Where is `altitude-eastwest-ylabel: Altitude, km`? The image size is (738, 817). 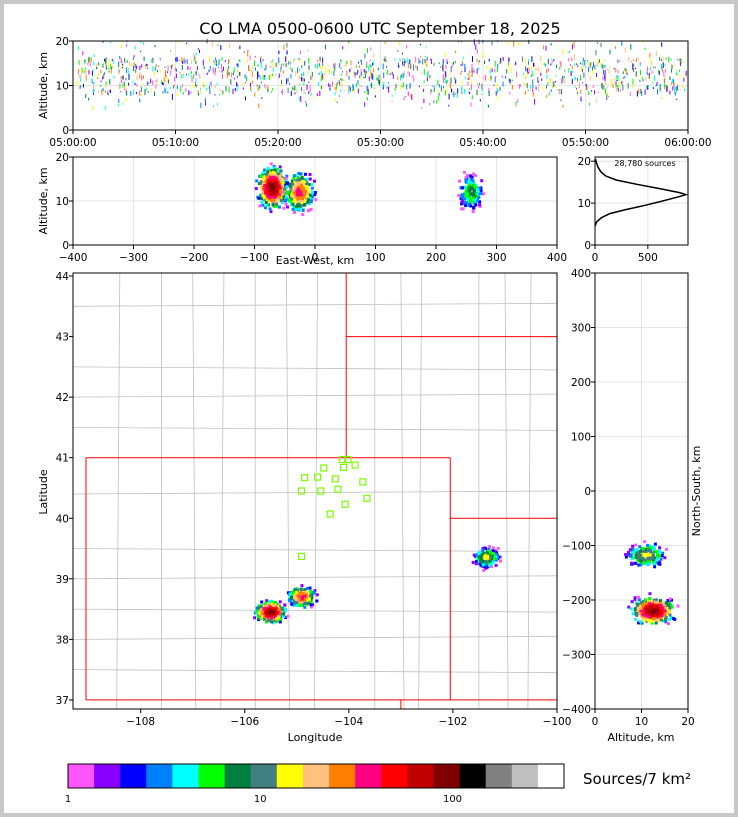 altitude-eastwest-ylabel: Altitude, km is located at coordinates (43, 200).